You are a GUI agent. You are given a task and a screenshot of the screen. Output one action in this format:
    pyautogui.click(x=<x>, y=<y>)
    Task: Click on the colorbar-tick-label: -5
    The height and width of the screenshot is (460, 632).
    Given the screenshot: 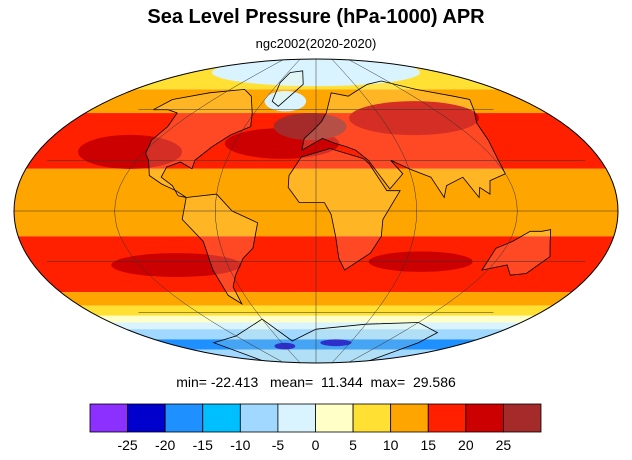 What is the action you would take?
    pyautogui.click(x=278, y=445)
    